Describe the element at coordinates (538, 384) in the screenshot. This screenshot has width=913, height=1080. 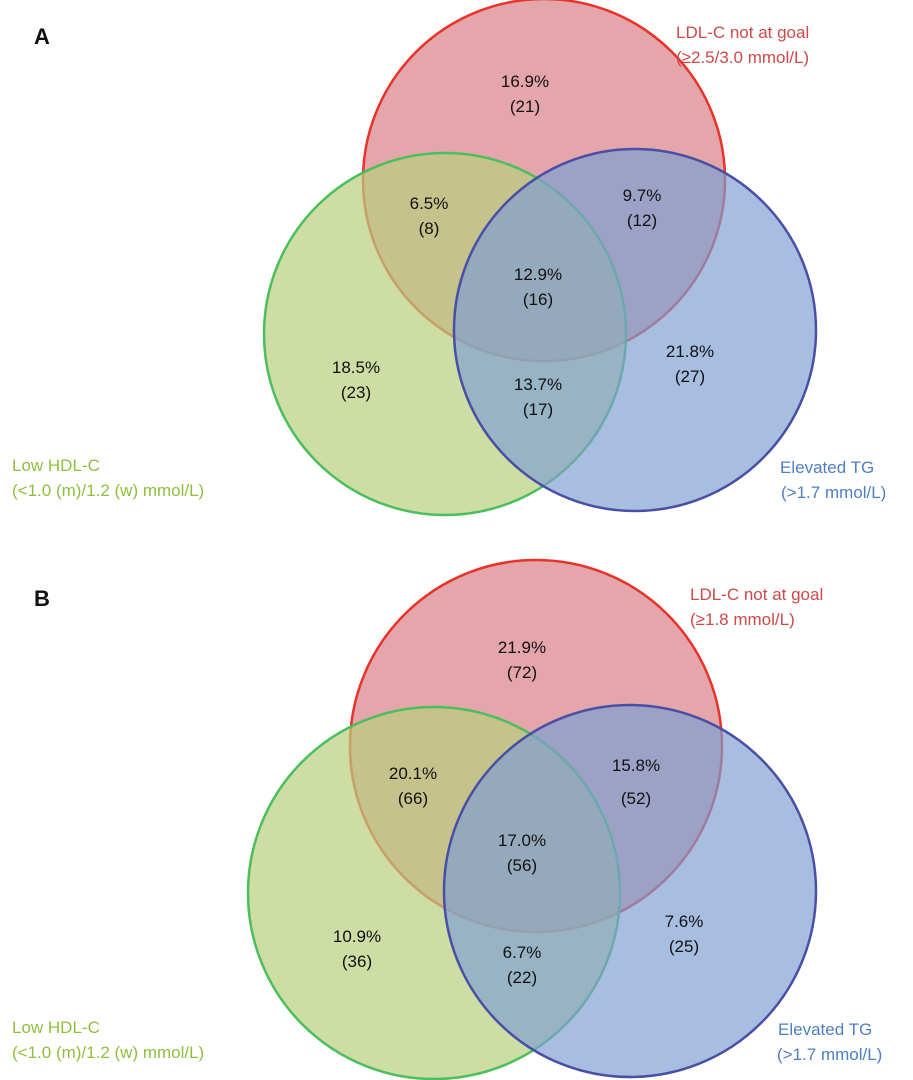
I see `region-hdl-tg-pct: 13.7%` at that location.